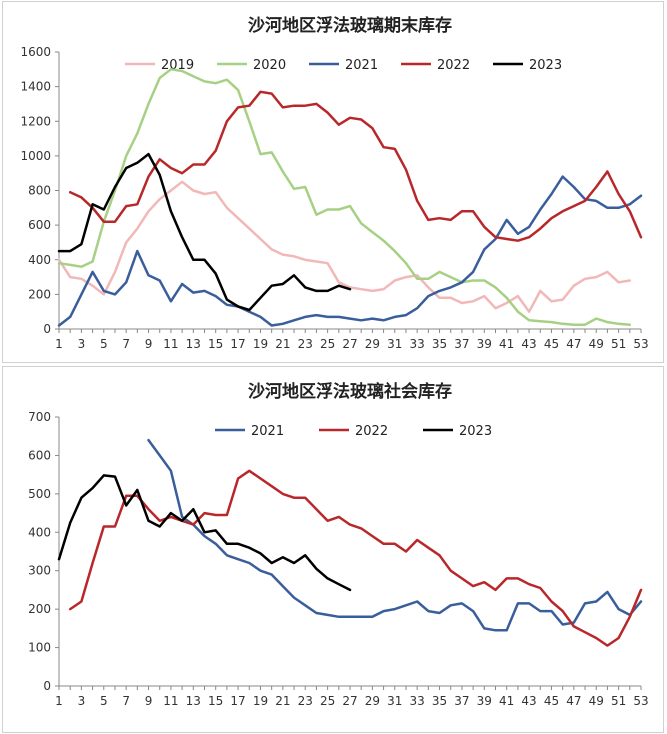 The height and width of the screenshot is (734, 667). I want to click on y-tick-label: 800, so click(39, 191).